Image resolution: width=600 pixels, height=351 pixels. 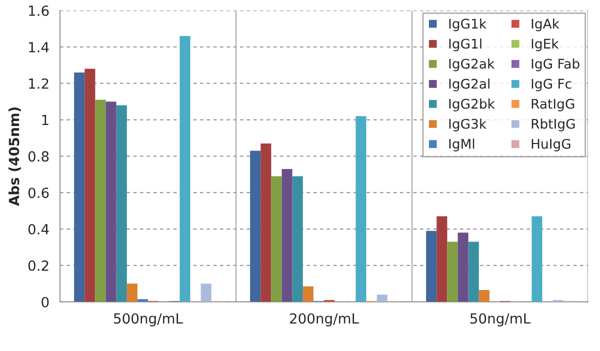 I want to click on legend-label: RatIgG, so click(x=553, y=105).